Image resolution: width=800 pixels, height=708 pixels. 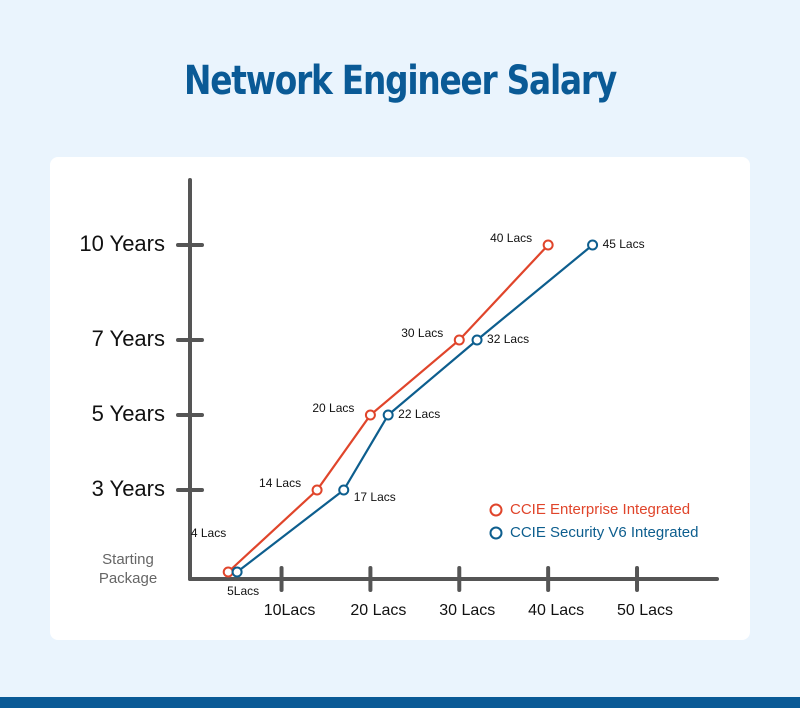 I want to click on x-tick-label: 50 Lacs, so click(x=645, y=610).